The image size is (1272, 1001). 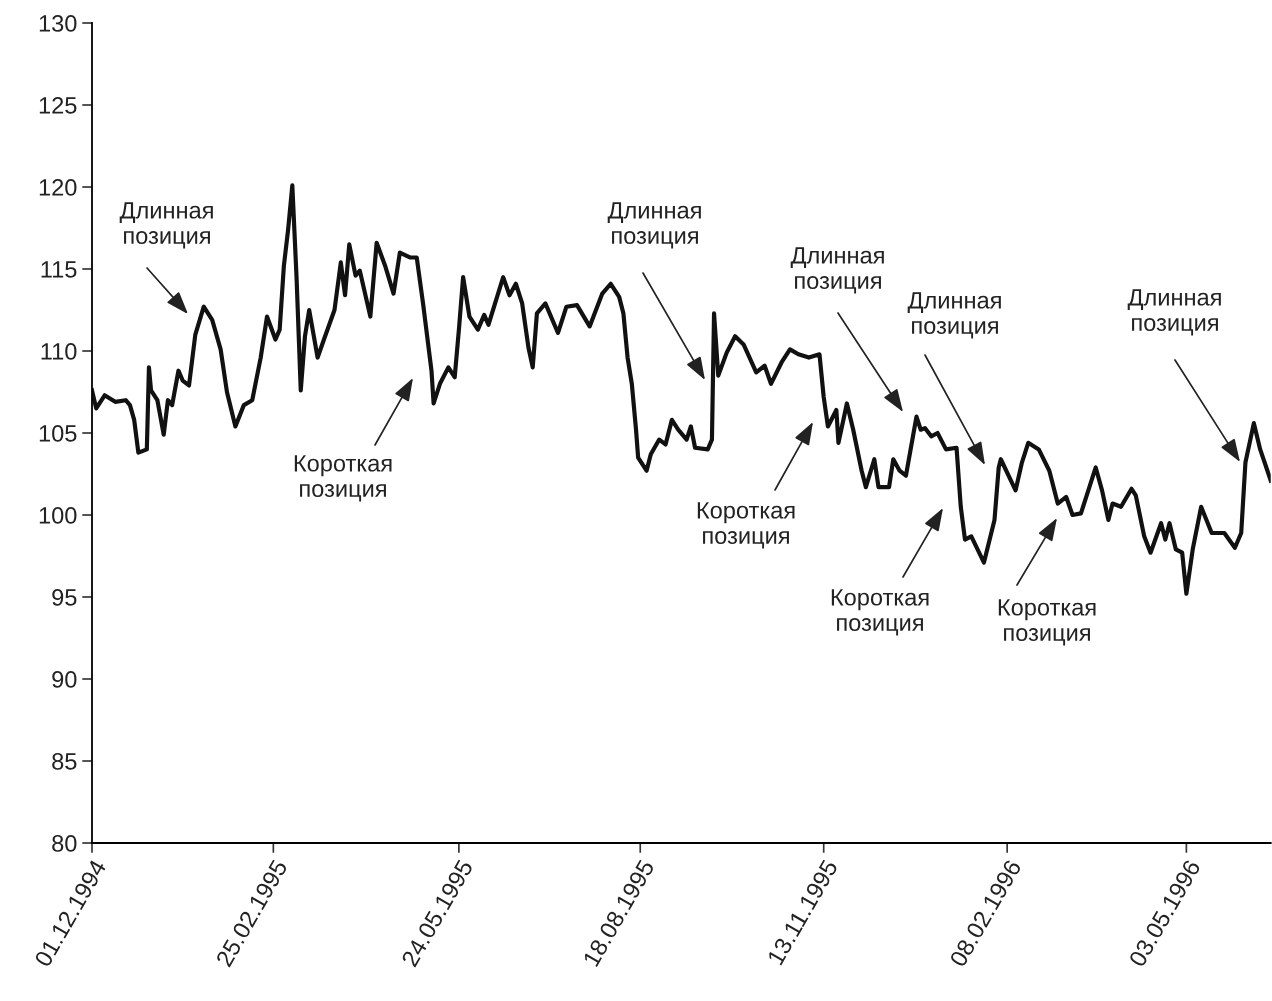 What do you see at coordinates (58, 187) in the screenshot?
I see `y-tick-label: 120` at bounding box center [58, 187].